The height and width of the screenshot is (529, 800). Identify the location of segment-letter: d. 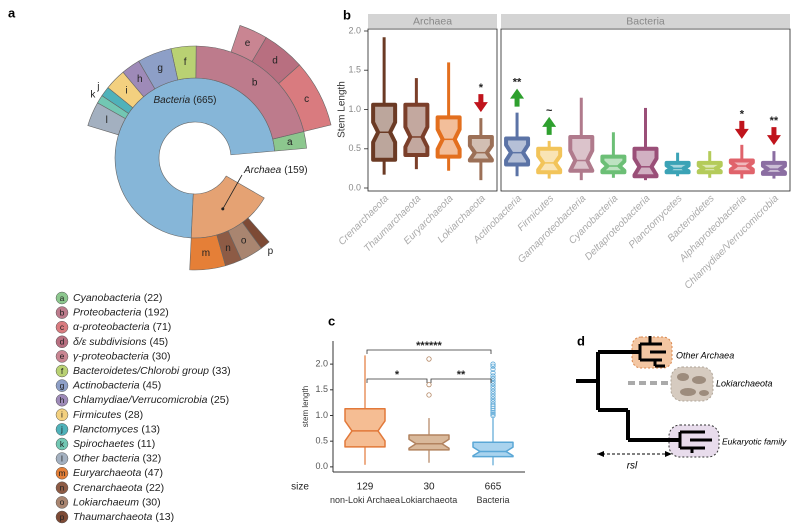
(275, 60).